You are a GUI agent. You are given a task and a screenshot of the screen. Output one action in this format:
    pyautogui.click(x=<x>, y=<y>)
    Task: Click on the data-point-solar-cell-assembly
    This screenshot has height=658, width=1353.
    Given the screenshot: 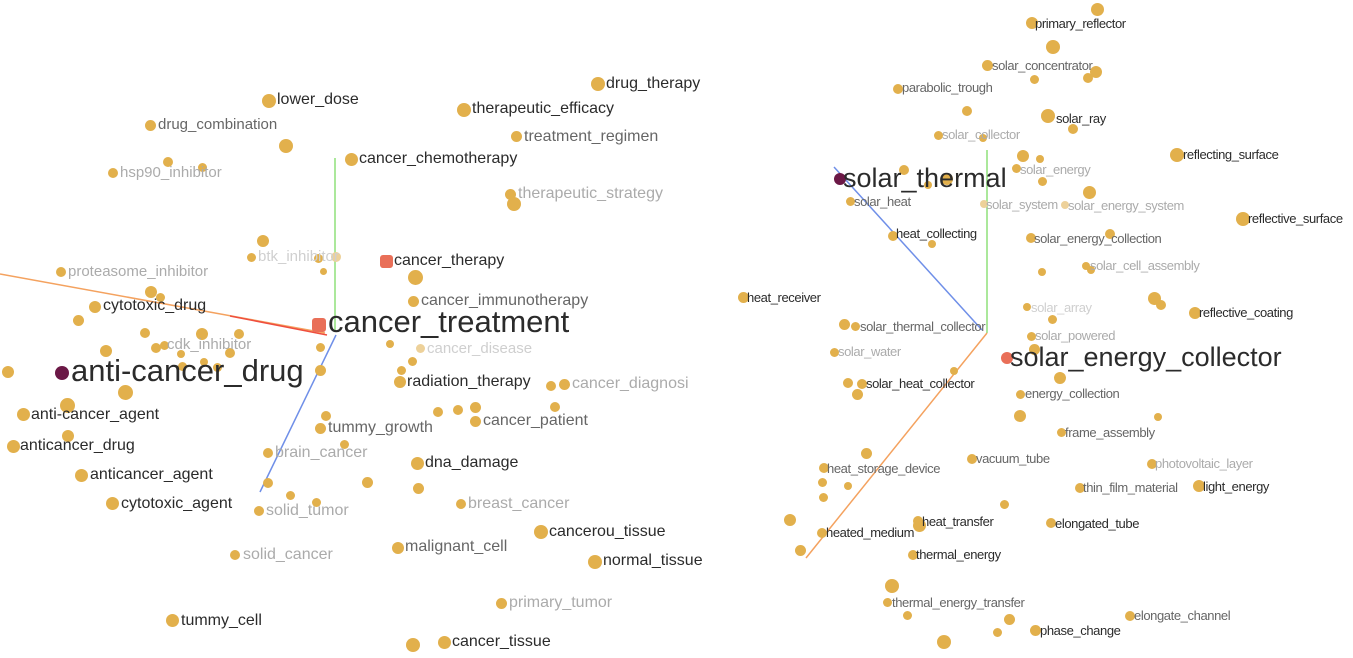 What is the action you would take?
    pyautogui.click(x=1086, y=266)
    